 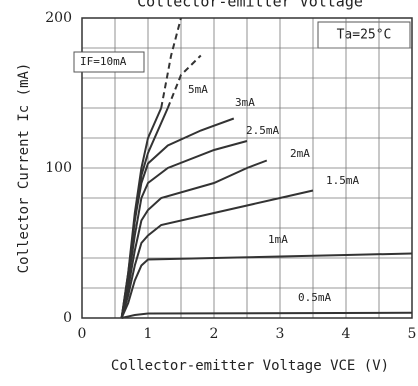 I want to click on y-tick-label: 200, so click(x=58, y=18).